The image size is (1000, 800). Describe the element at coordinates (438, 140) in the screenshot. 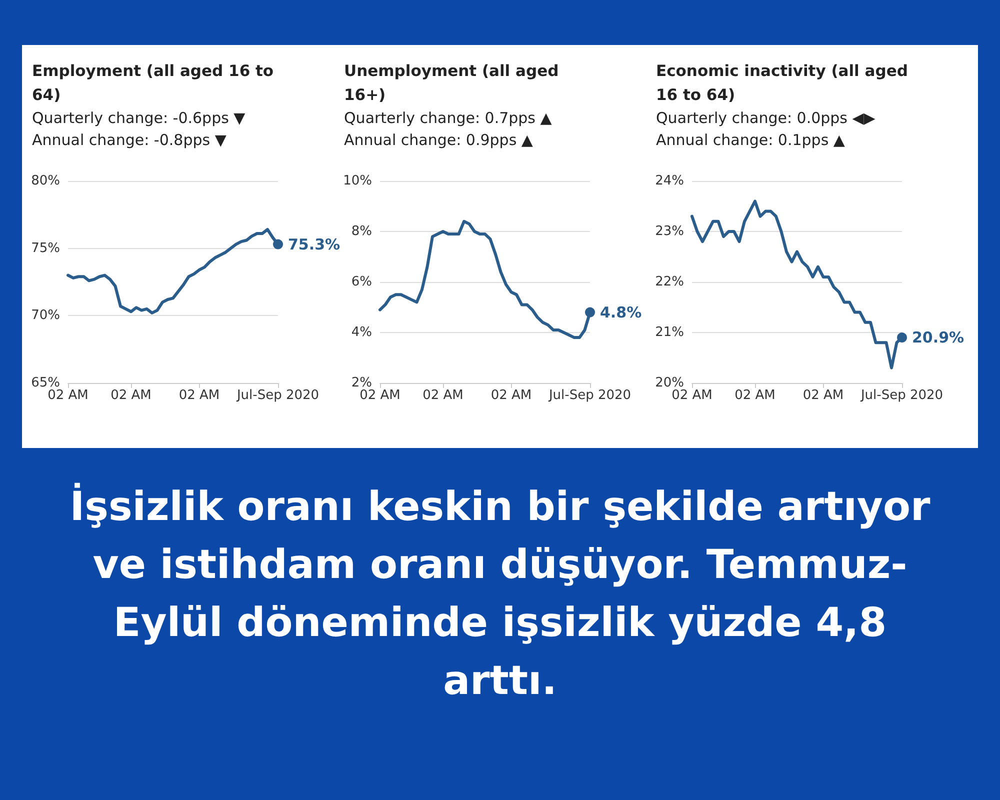

I see `text: Annual change: 0.9pps ▲` at that location.